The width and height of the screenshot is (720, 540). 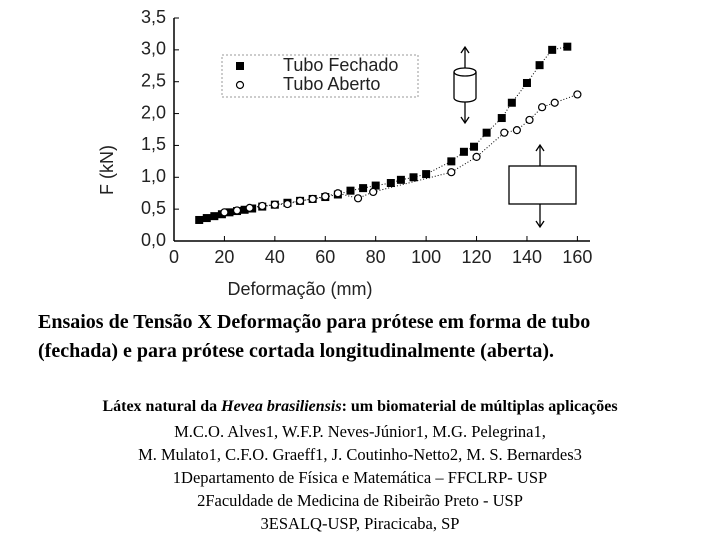 I want to click on y-tick-label: 0,0, so click(x=153, y=240).